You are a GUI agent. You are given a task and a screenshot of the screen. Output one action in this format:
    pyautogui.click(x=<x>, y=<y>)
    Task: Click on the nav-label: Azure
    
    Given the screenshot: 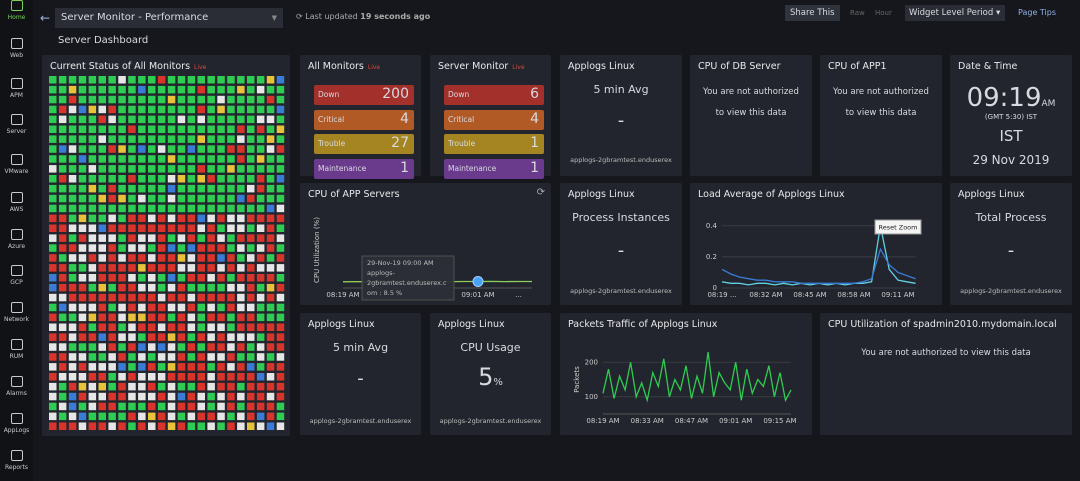 What is the action you would take?
    pyautogui.click(x=16, y=246)
    